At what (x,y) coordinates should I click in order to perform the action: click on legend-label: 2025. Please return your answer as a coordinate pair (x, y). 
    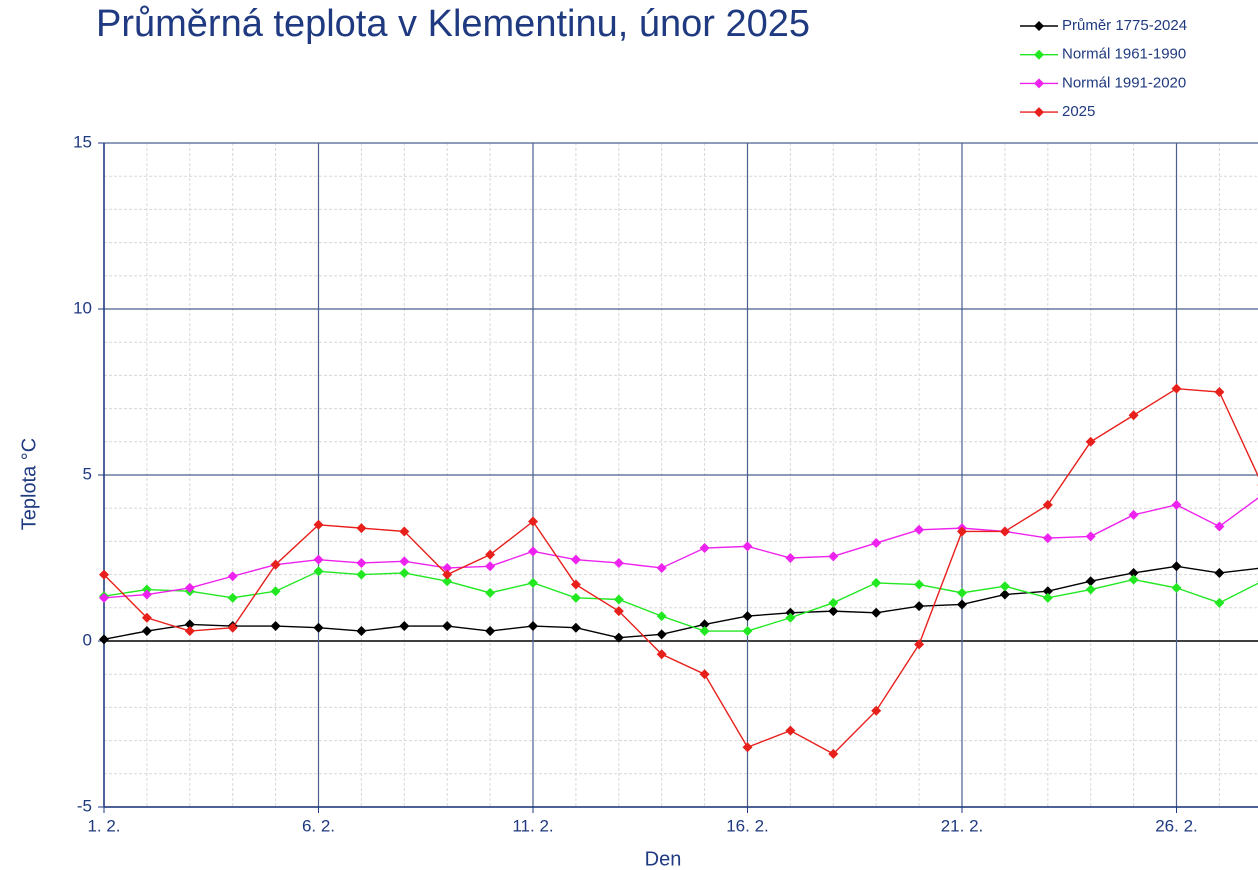
    Looking at the image, I should click on (1078, 111).